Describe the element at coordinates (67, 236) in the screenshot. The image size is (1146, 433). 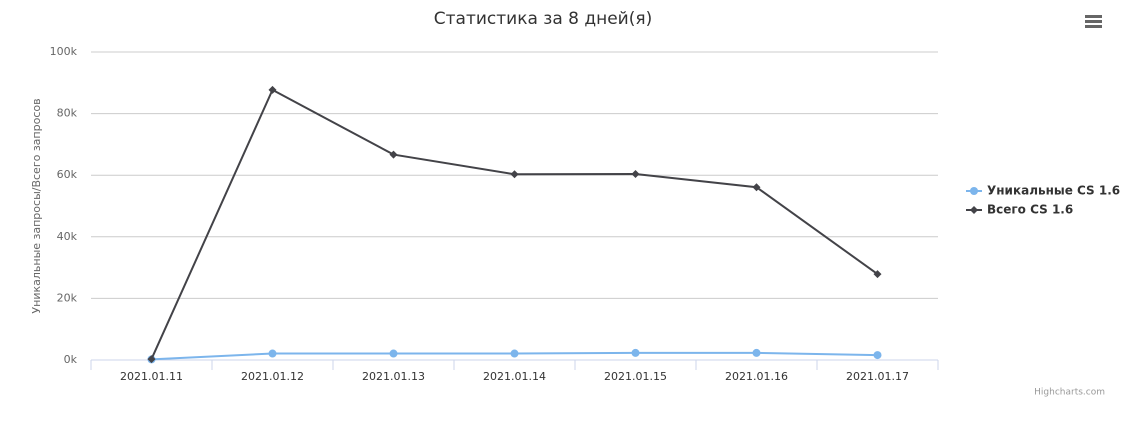
I see `y-tick-label: 40k` at that location.